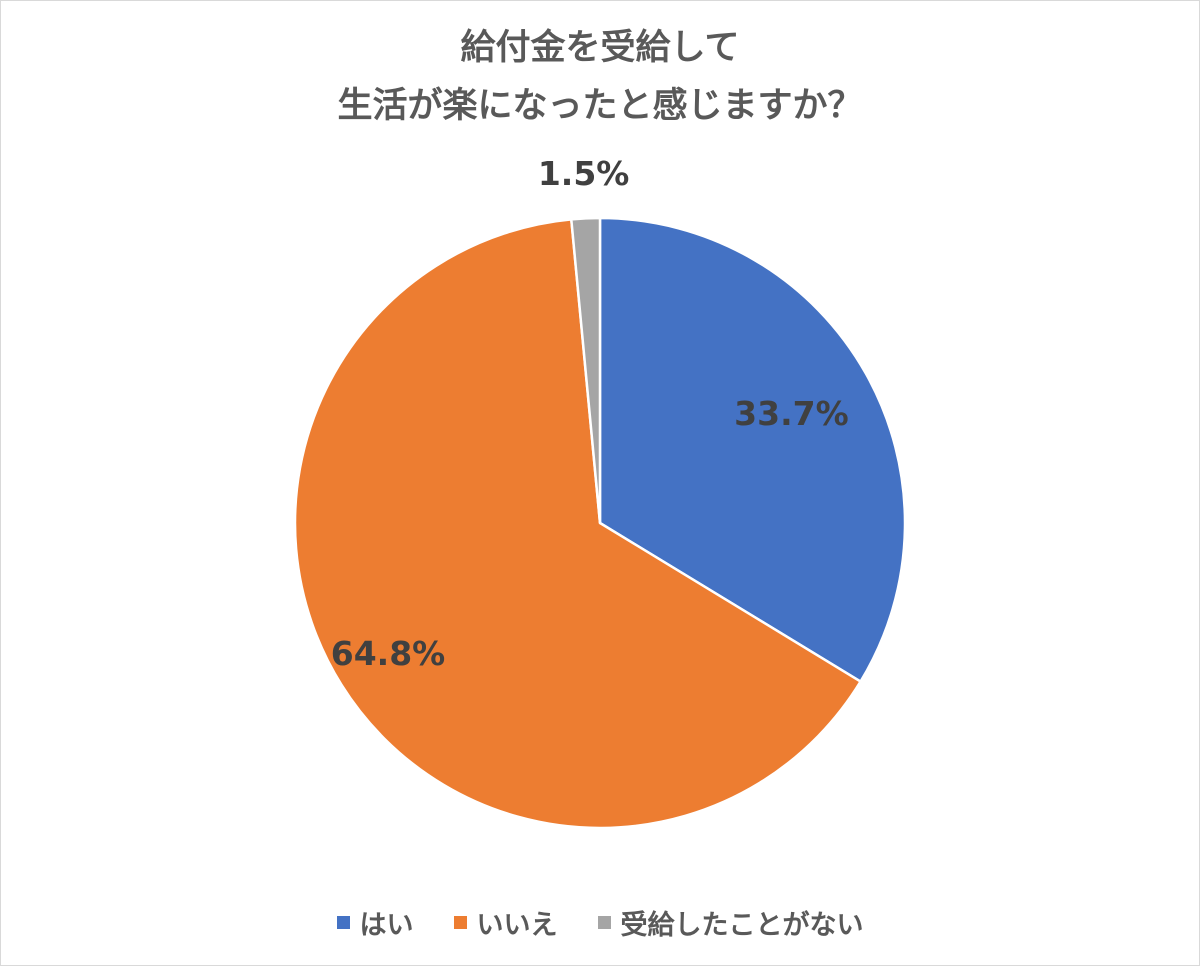  What do you see at coordinates (517, 925) in the screenshot?
I see `legend-label-no: いいえ` at bounding box center [517, 925].